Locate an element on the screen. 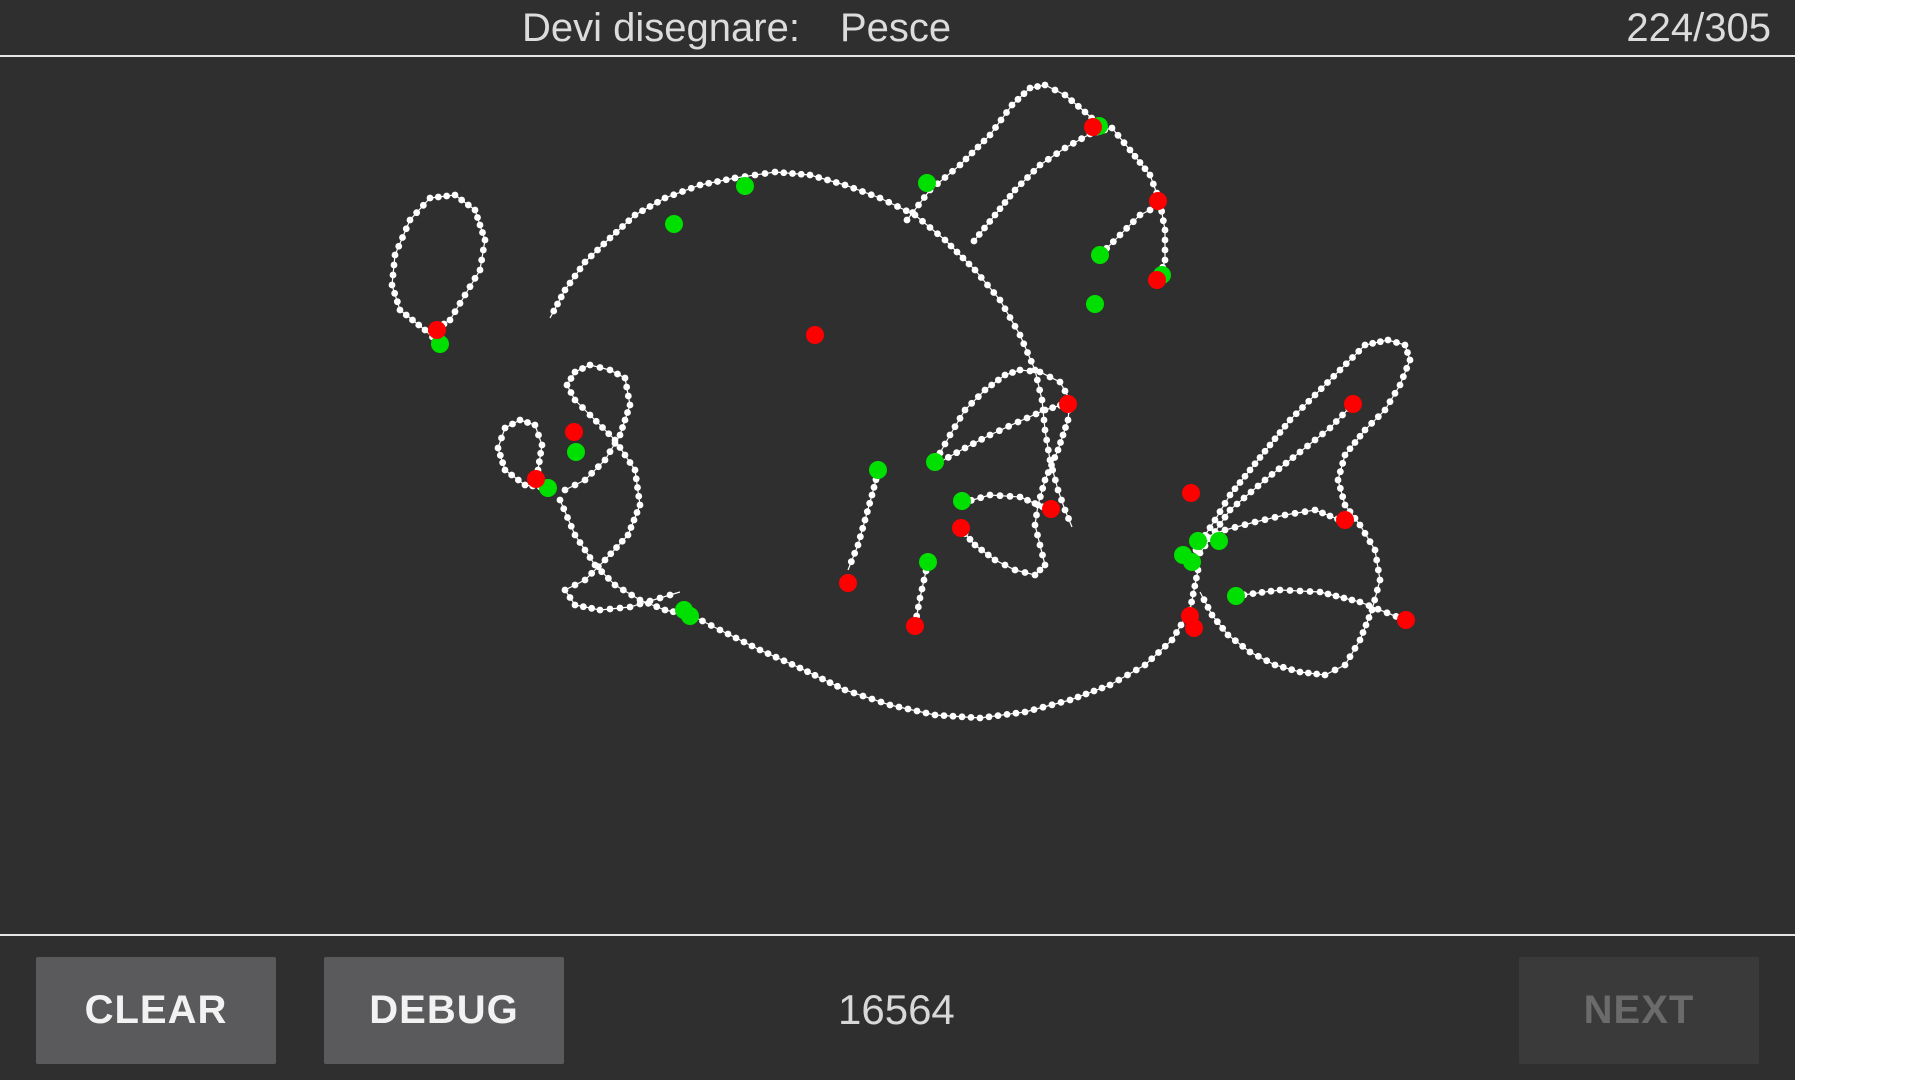 This screenshot has width=1920, height=1080. debug-button: DEBUG is located at coordinates (444, 1010).